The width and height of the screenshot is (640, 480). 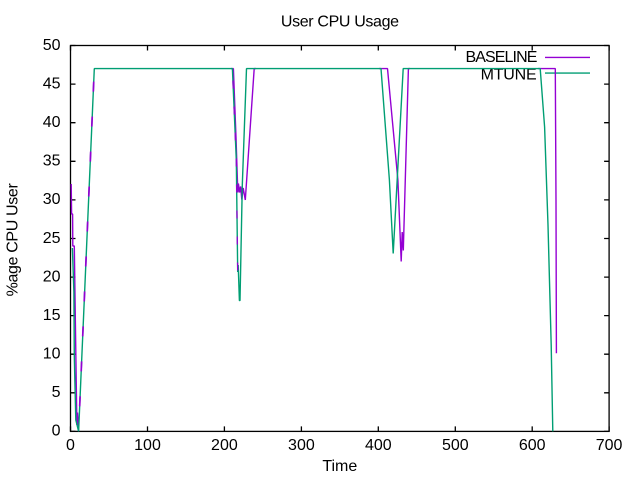 I want to click on svg-text: 35, so click(x=52, y=161).